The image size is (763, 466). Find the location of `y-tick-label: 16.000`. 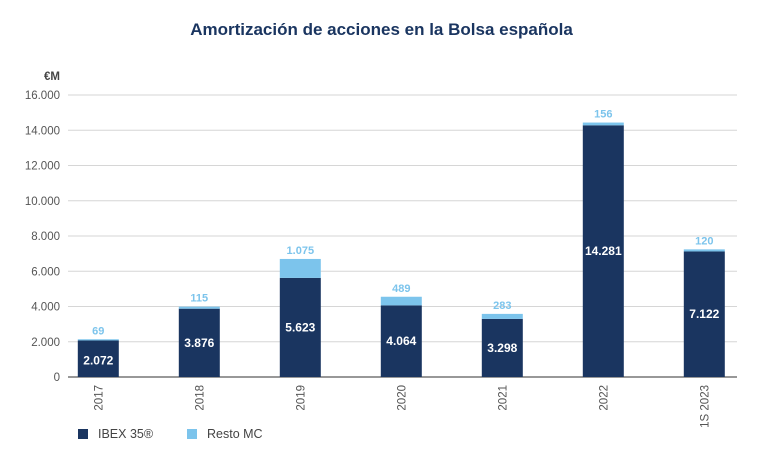

y-tick-label: 16.000 is located at coordinates (42, 96).